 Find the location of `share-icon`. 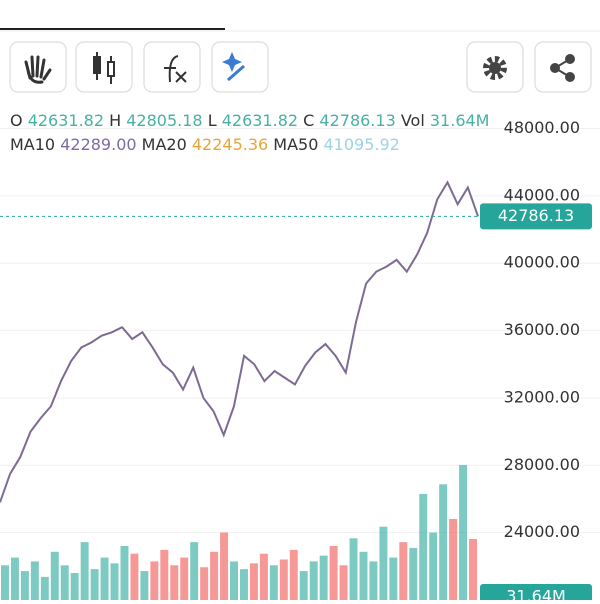

share-icon is located at coordinates (562, 68).